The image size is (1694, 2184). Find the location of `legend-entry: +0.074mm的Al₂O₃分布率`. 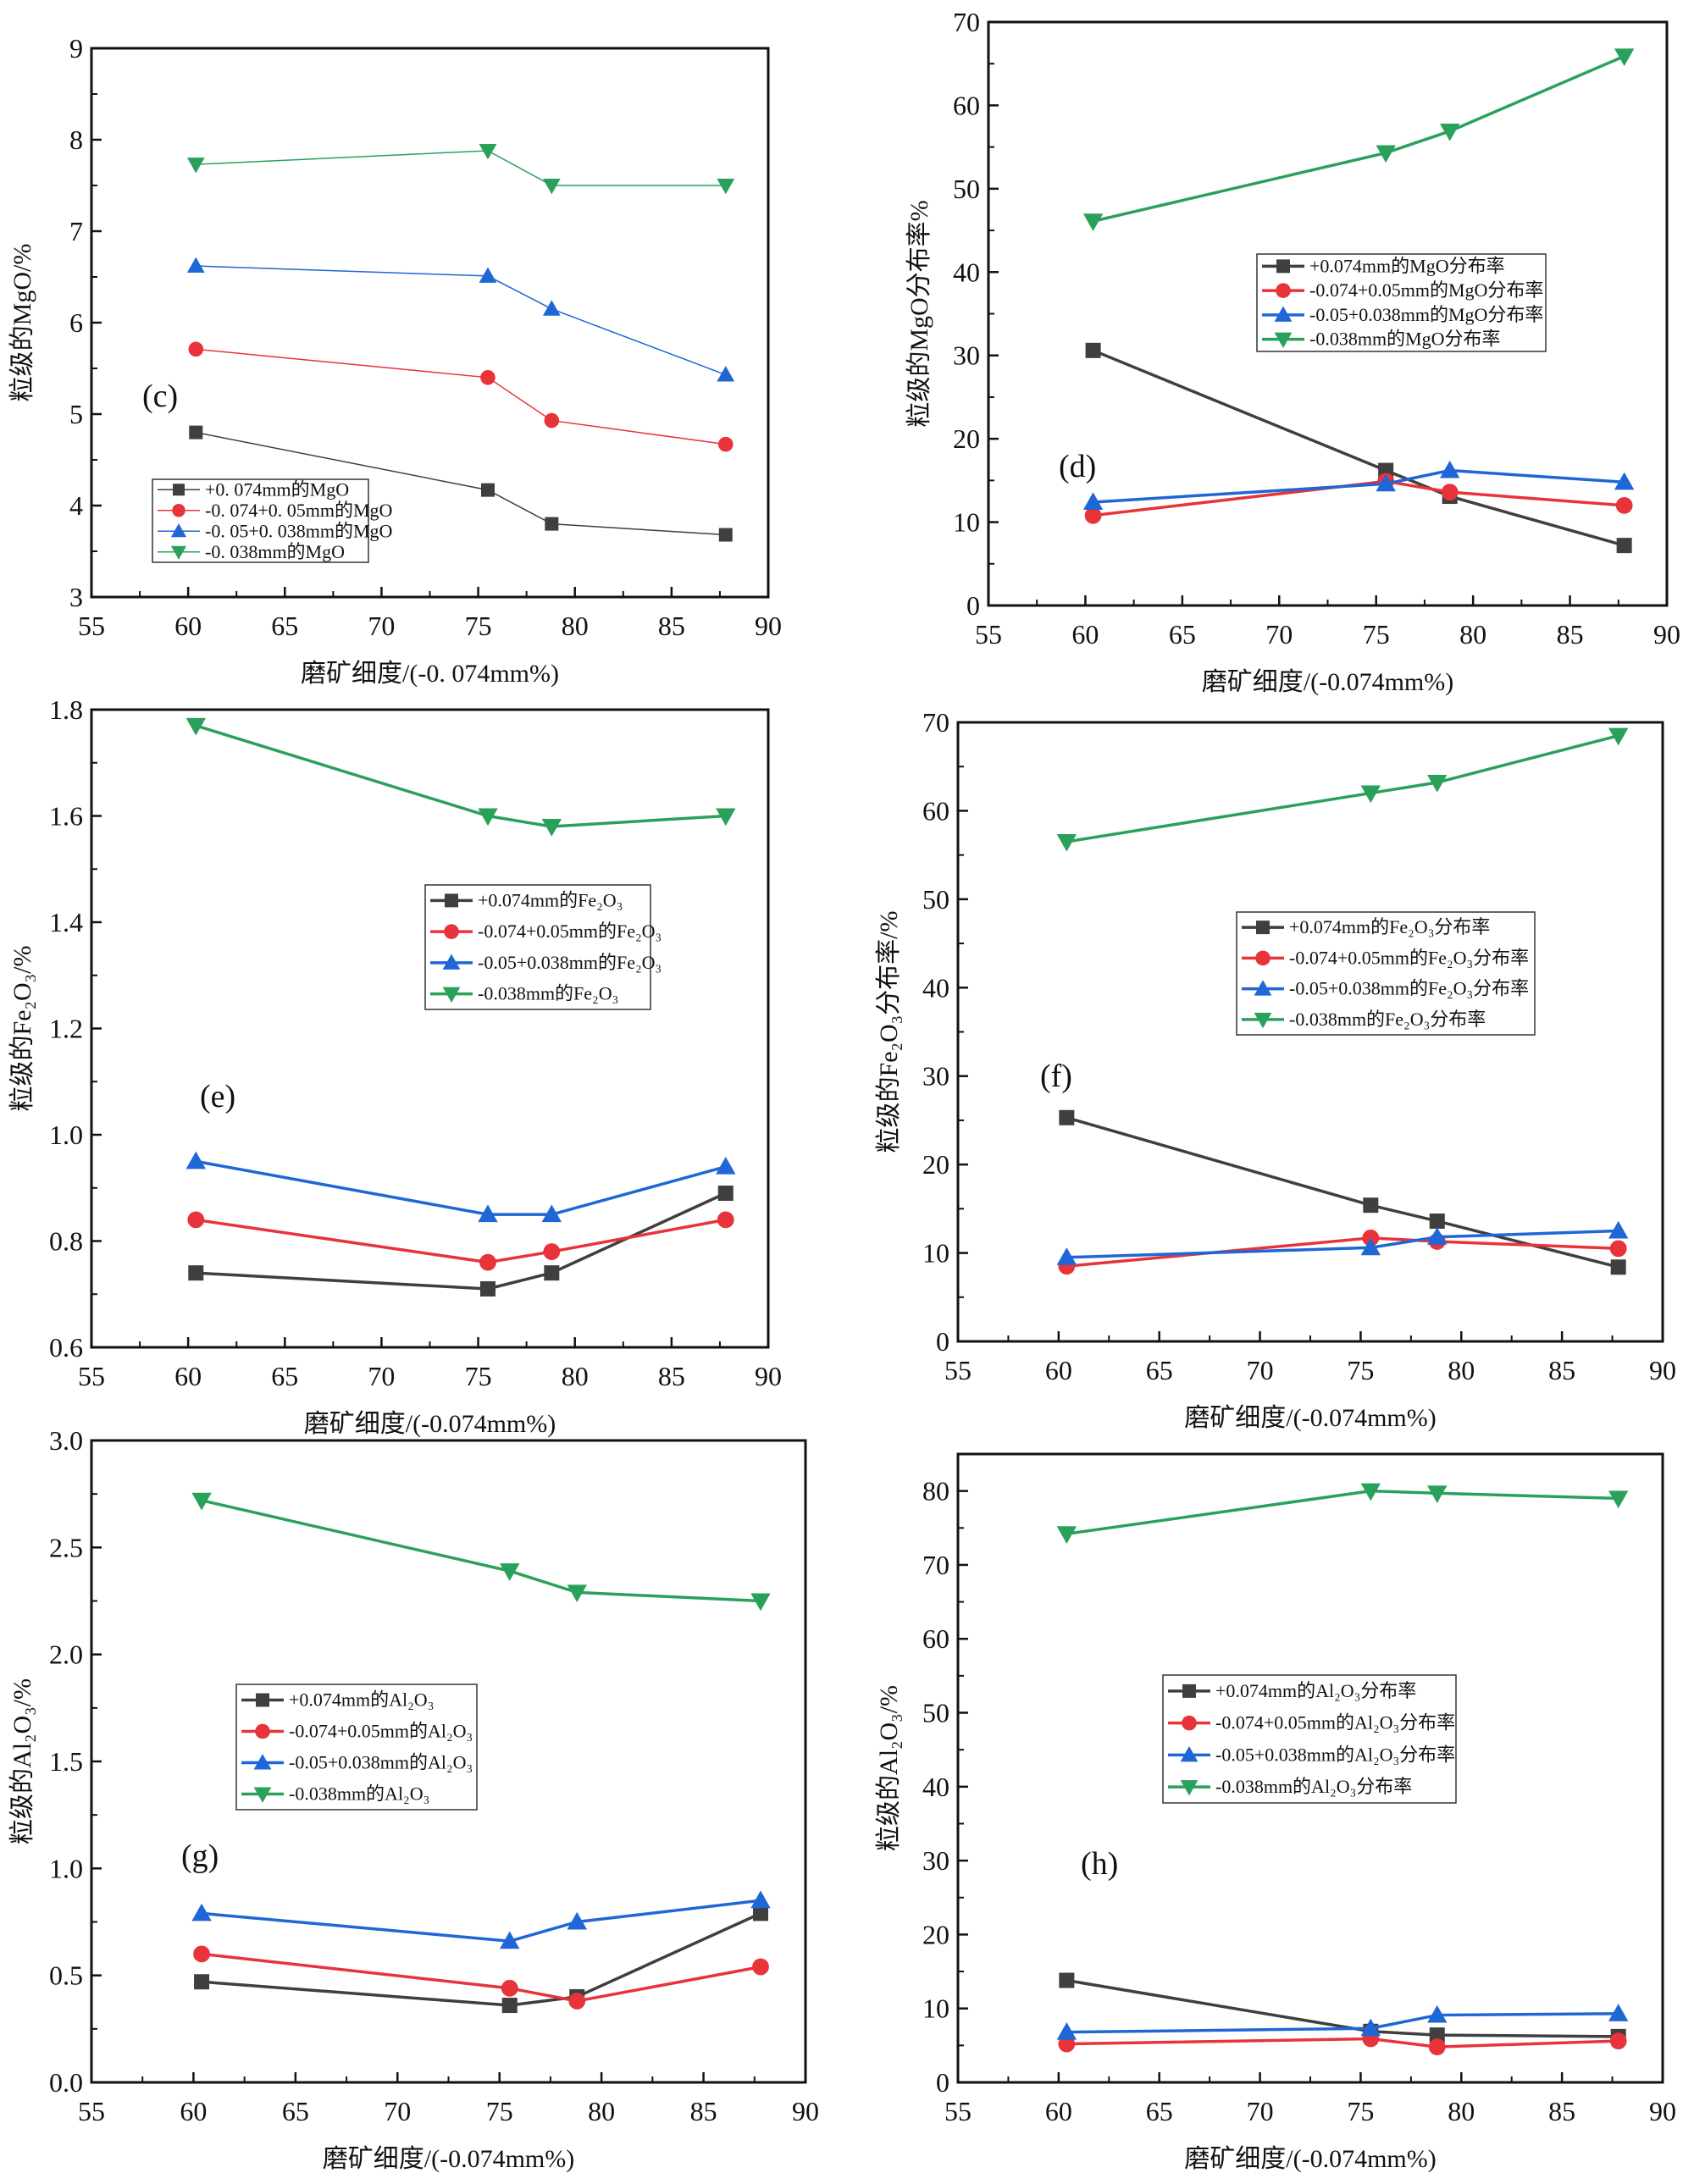

legend-entry: +0.074mm的Al₂O₃分布率 is located at coordinates (1315, 1690).